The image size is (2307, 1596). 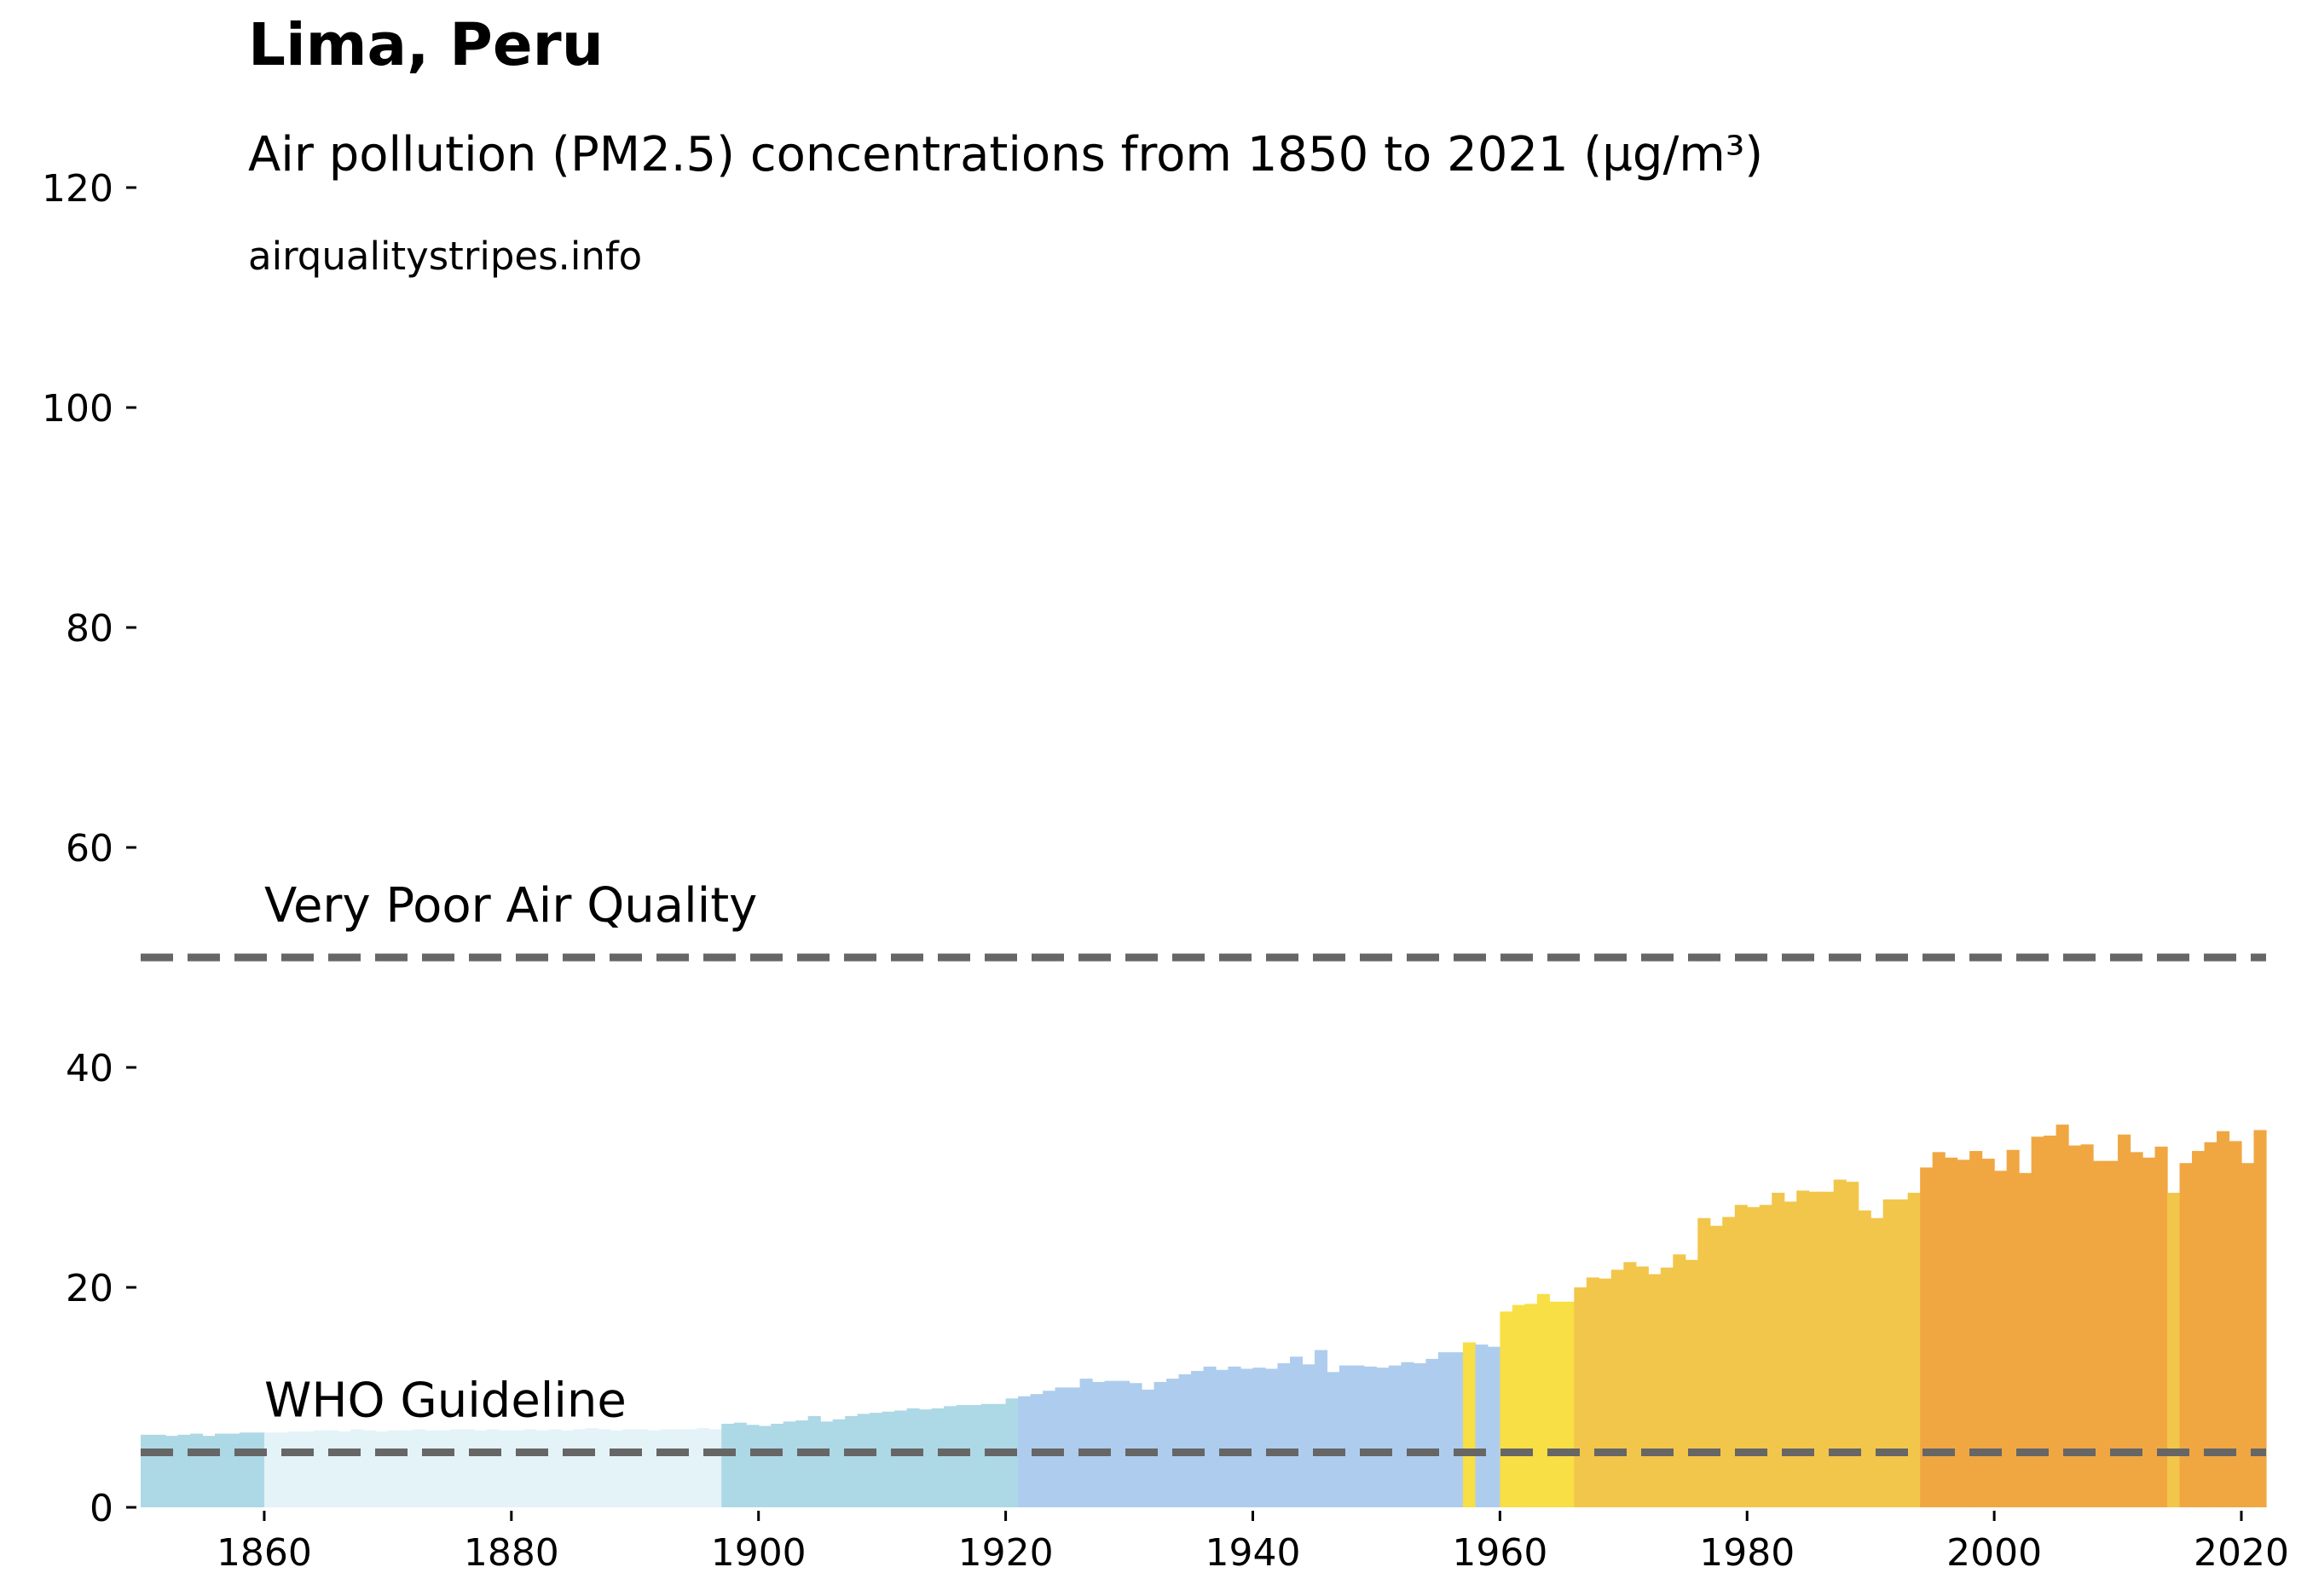 I want to click on x-tick-label: 1940, so click(x=1253, y=1553).